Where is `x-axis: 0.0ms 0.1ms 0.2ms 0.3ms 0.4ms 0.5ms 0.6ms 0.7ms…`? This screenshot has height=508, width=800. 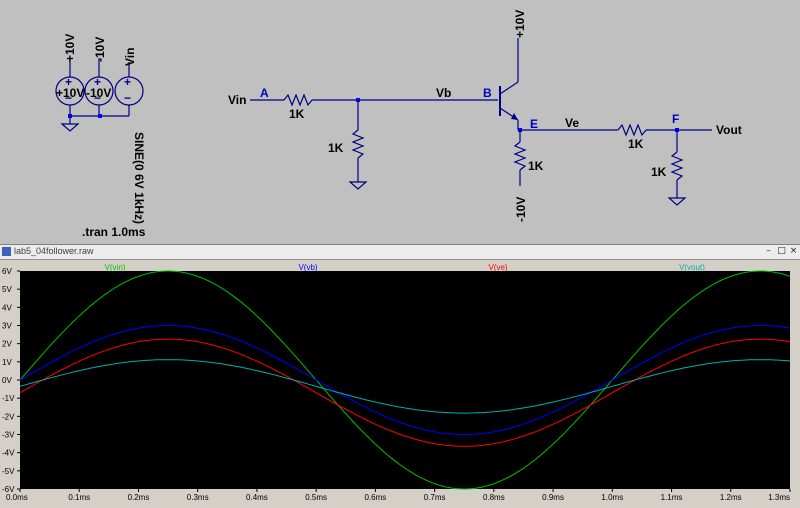 x-axis: 0.0ms 0.1ms 0.2ms 0.3ms 0.4ms 0.5ms 0.6ms 0.7ms… is located at coordinates (398, 495).